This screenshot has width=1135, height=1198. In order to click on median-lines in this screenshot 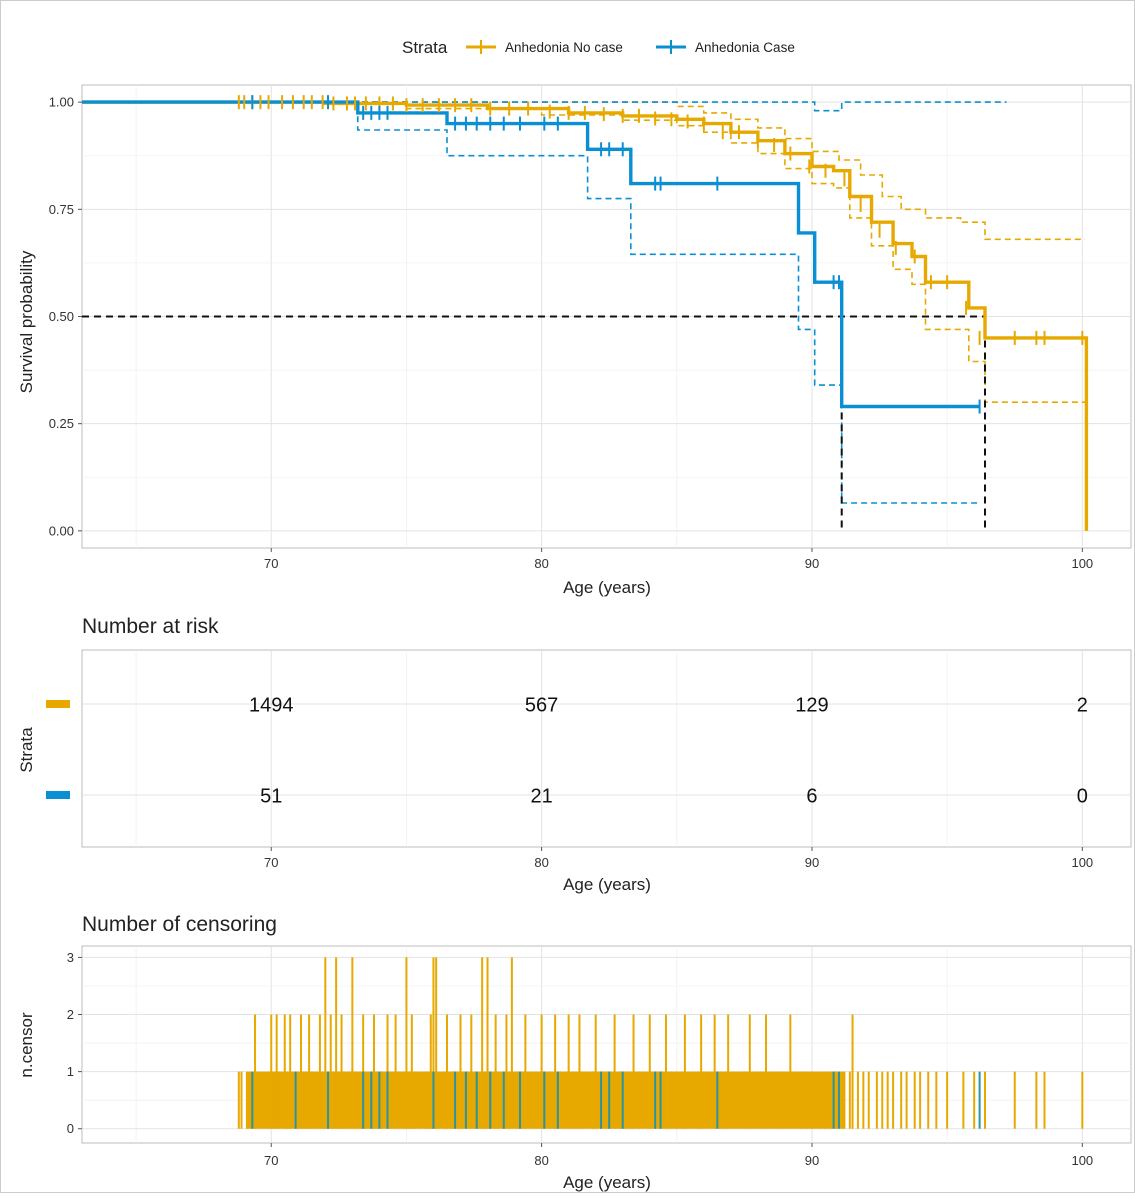, I will do `click(534, 423)`.